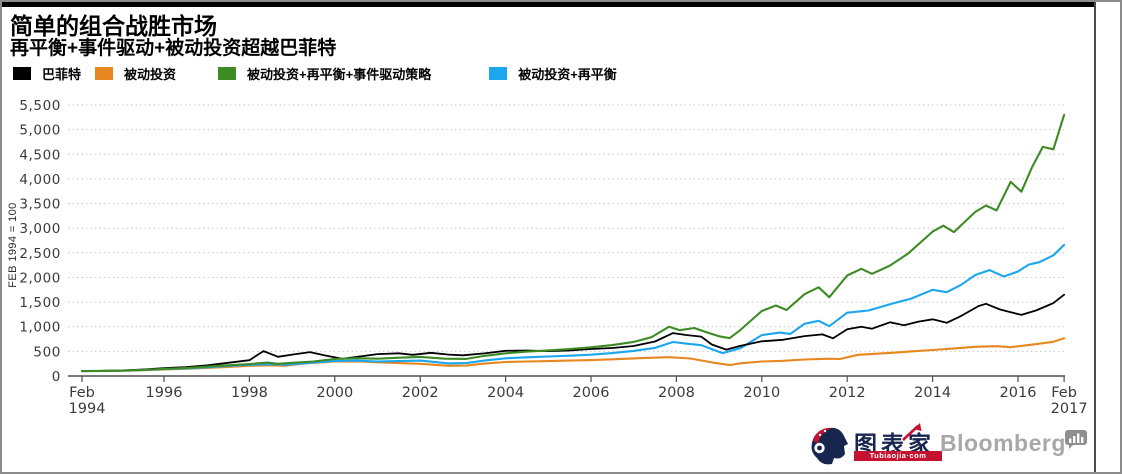 The width and height of the screenshot is (1122, 474). Describe the element at coordinates (1069, 409) in the screenshot. I see `x-tick-label-line2: 2017` at that location.